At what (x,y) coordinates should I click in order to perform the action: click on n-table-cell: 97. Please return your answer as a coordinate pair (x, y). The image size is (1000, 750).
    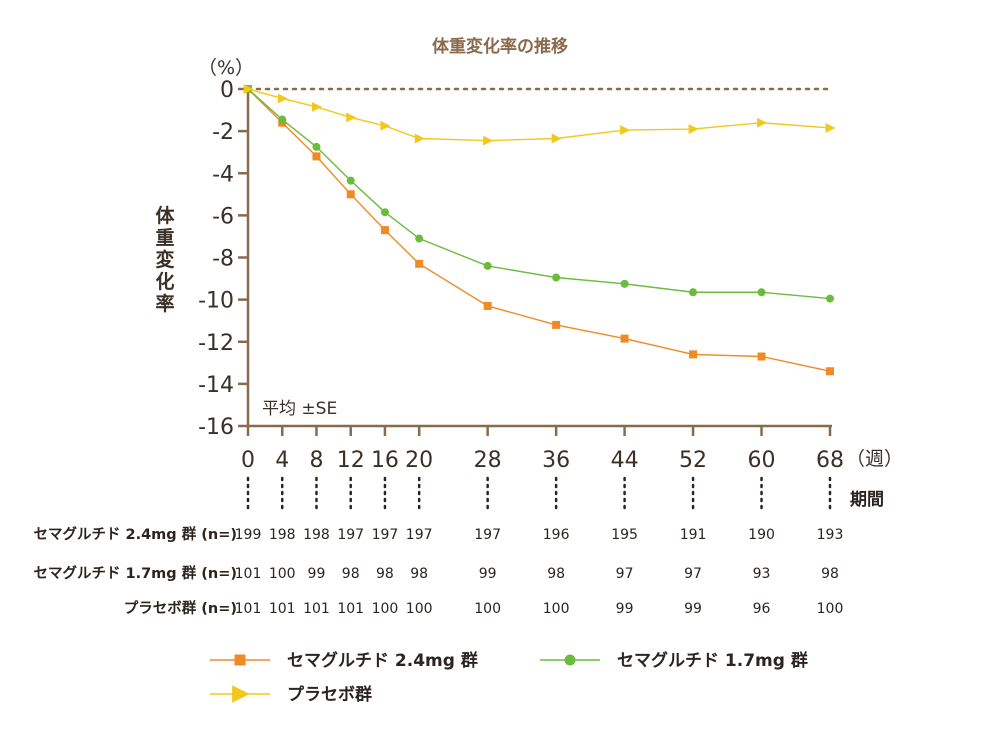
    Looking at the image, I should click on (625, 574).